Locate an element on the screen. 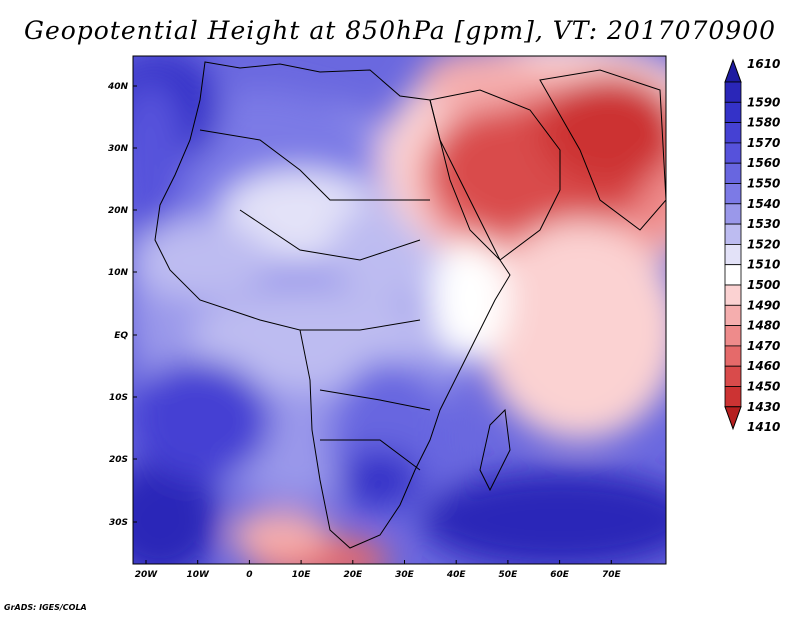 This screenshot has width=800, height=618. colorbar-level-label: 1540 is located at coordinates (763, 204).